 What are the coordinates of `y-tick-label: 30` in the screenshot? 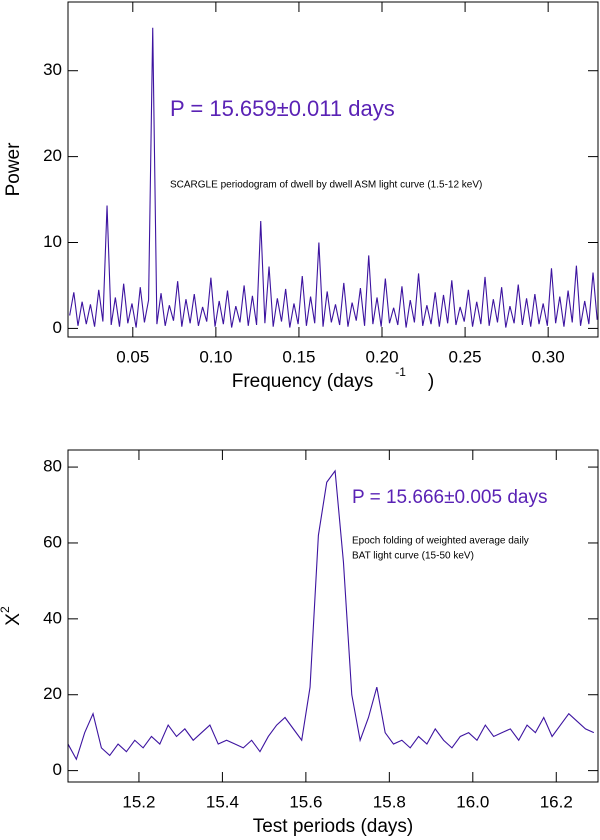 It's located at (52, 69).